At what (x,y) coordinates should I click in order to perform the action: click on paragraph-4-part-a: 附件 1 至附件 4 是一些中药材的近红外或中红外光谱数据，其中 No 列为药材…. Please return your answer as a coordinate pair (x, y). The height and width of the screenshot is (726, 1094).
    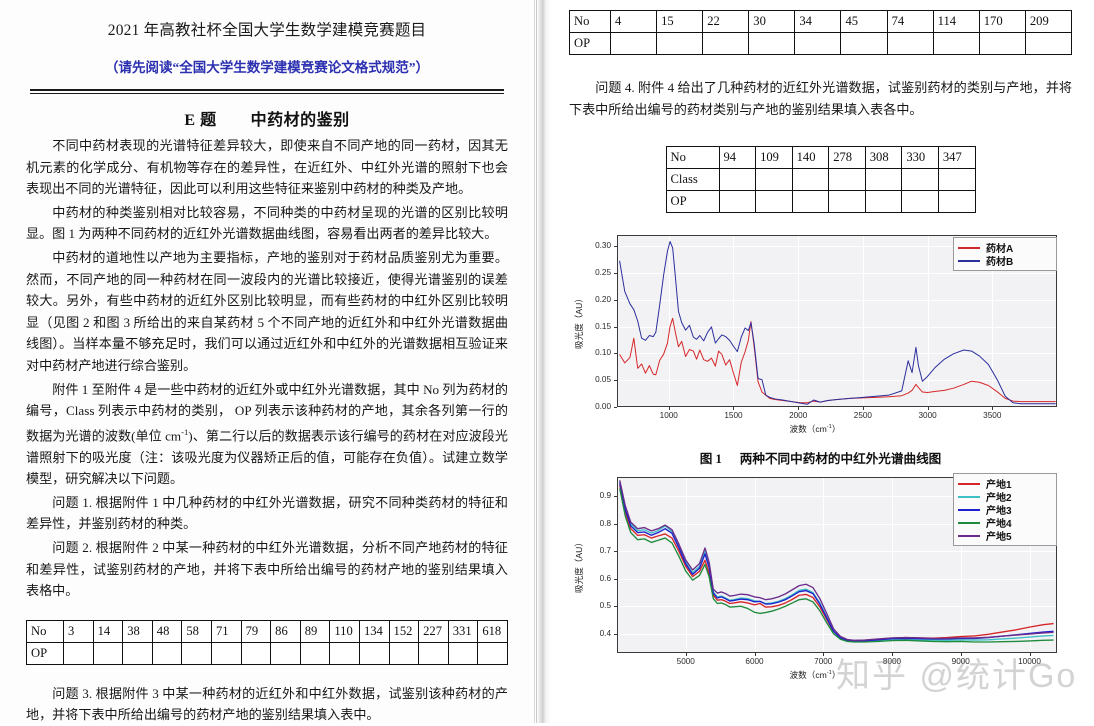
    Looking at the image, I should click on (267, 412).